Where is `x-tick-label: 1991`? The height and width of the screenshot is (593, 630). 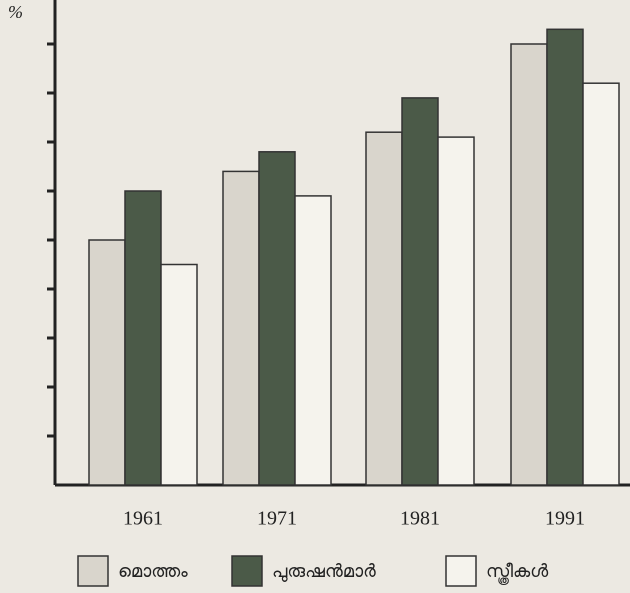 x-tick-label: 1991 is located at coordinates (565, 519).